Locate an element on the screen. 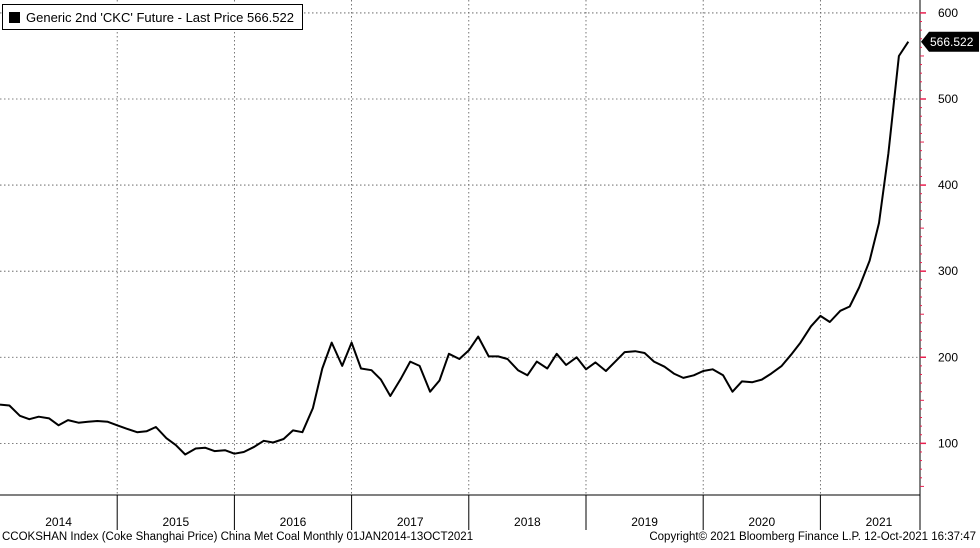  x-tick-label: 2019 is located at coordinates (644, 522).